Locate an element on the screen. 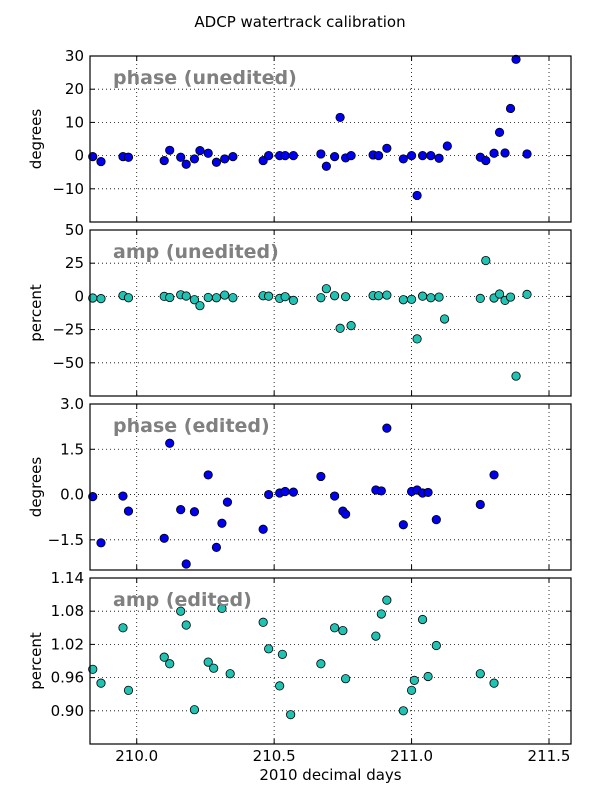 This screenshot has height=800, width=600. x-tick-label: 211.0 is located at coordinates (411, 756).